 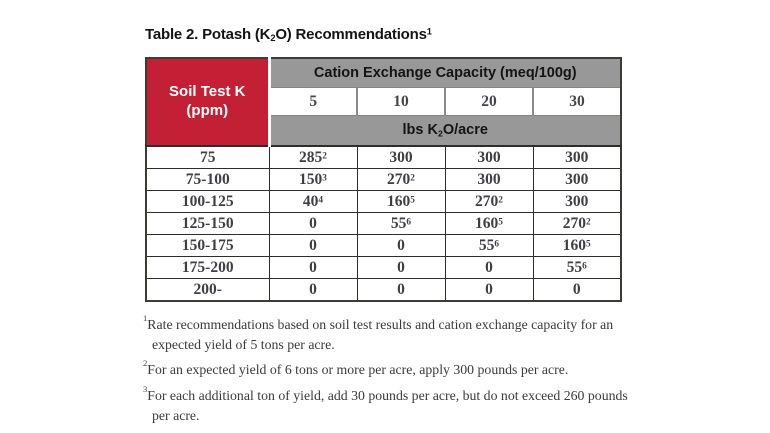 What do you see at coordinates (207, 201) in the screenshot?
I see `row-label-soil-test-k: 100-125` at bounding box center [207, 201].